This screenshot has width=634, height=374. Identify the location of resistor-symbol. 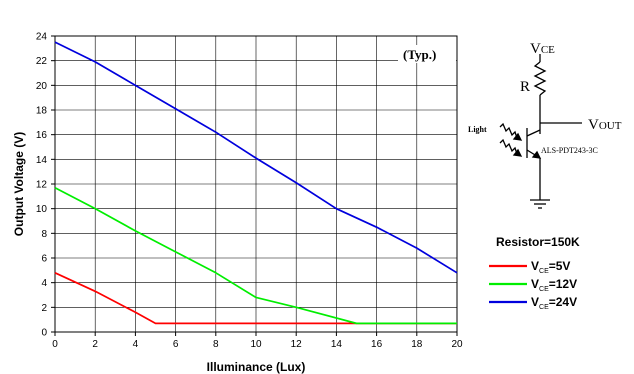
(540, 78).